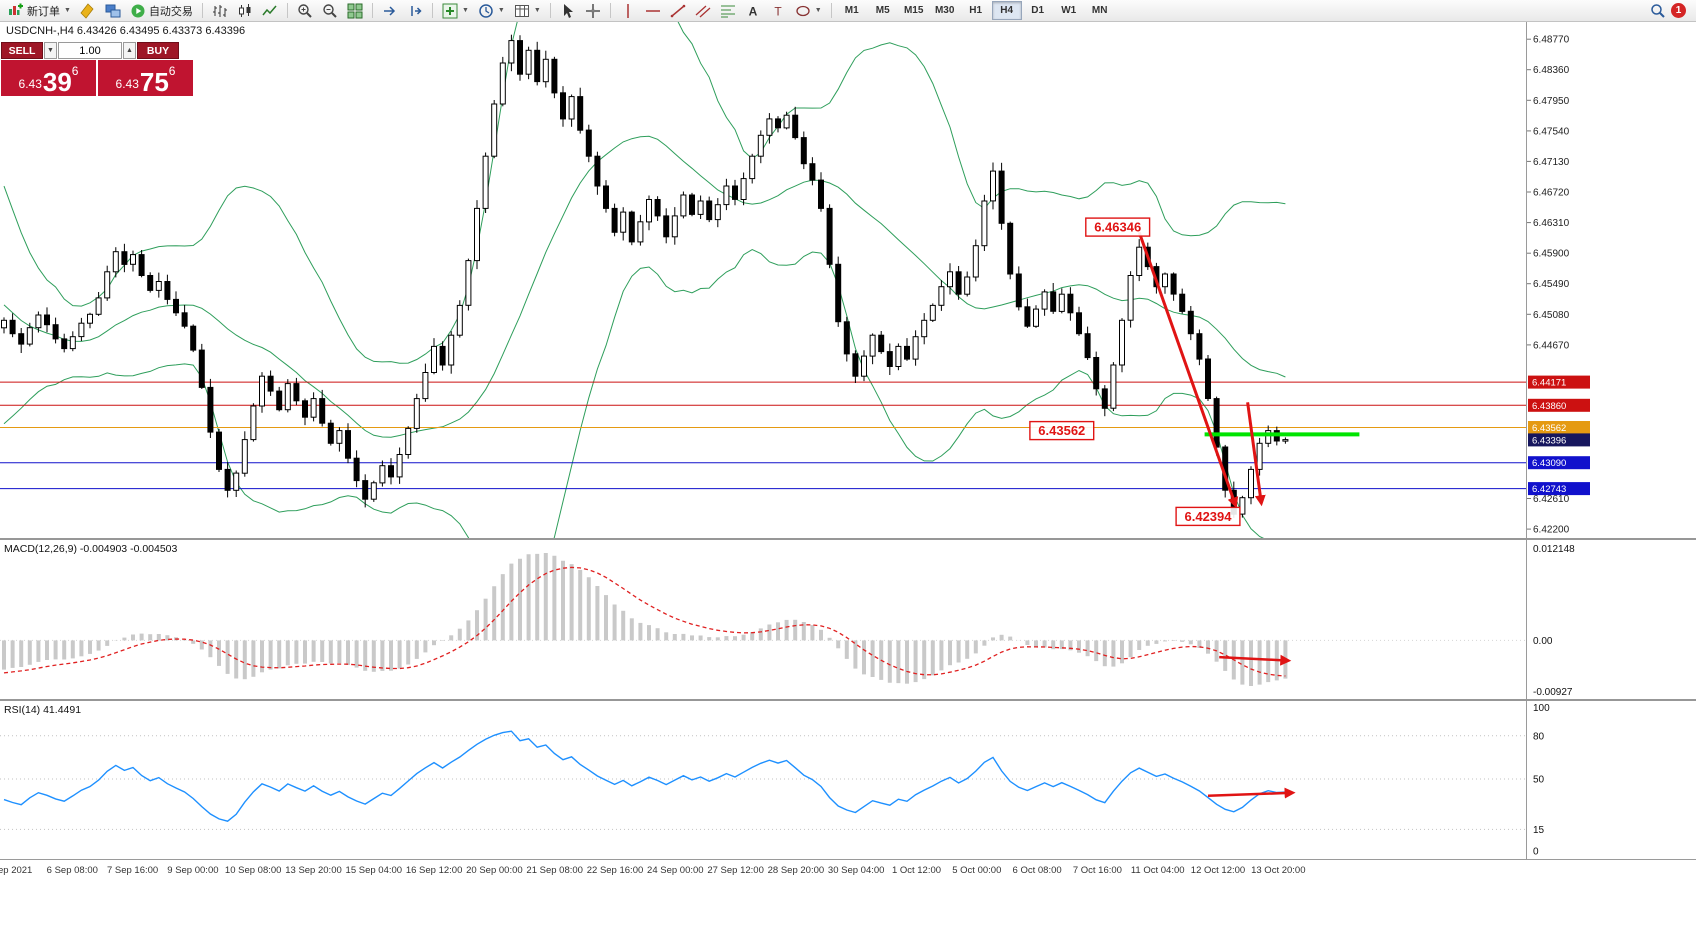  What do you see at coordinates (728, 11) in the screenshot?
I see `fibonacci-button` at bounding box center [728, 11].